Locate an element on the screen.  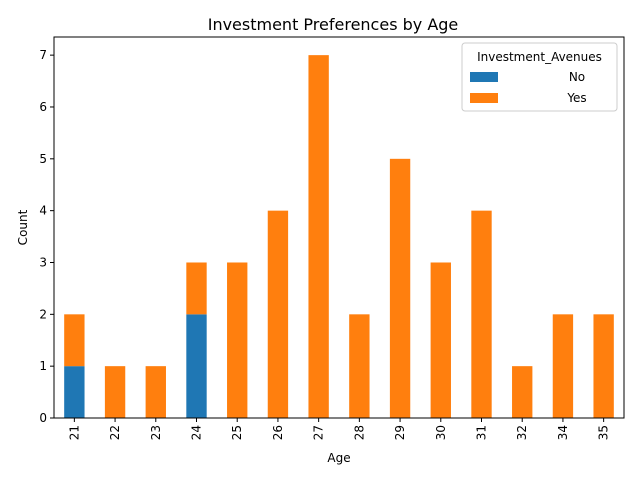
y-tick-label: 5 is located at coordinates (43, 159).